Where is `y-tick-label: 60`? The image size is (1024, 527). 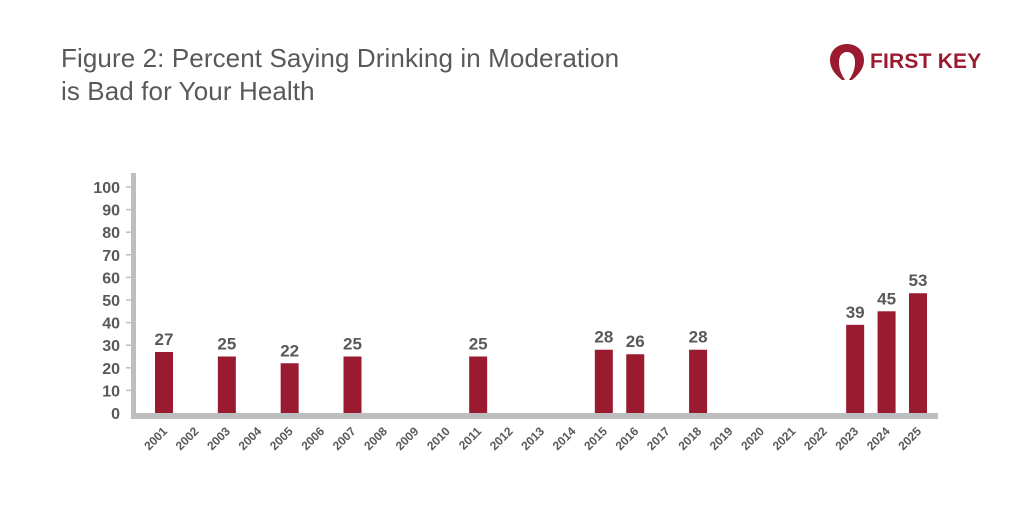 y-tick-label: 60 is located at coordinates (111, 278).